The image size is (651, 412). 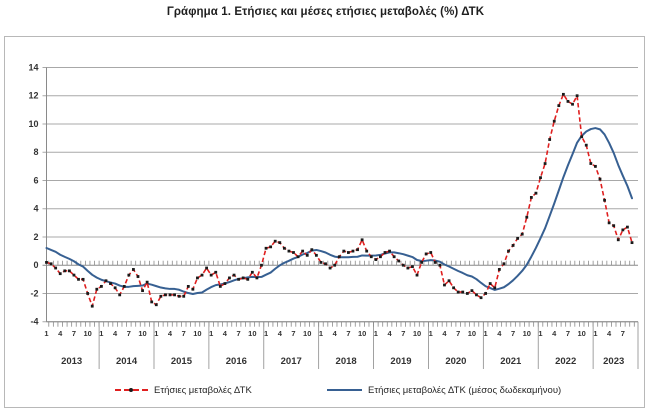 What do you see at coordinates (344, 390) in the screenshot?
I see `solid-blue-line-swatch` at bounding box center [344, 390].